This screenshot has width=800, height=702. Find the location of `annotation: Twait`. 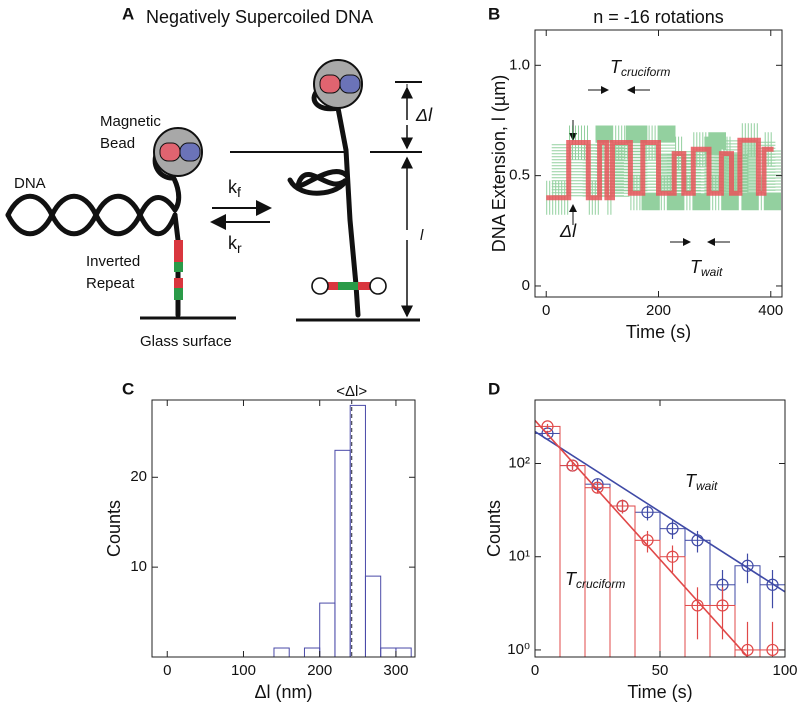

annotation: Twait is located at coordinates (706, 268).